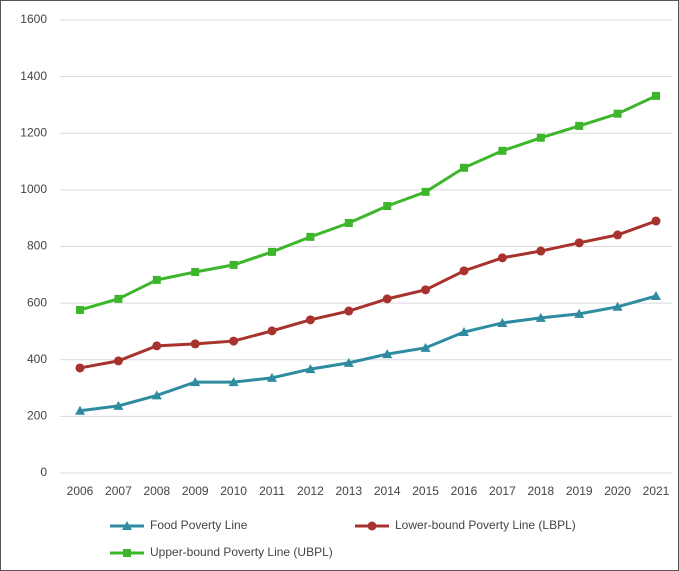 The width and height of the screenshot is (679, 571). Describe the element at coordinates (272, 491) in the screenshot. I see `x-tick-label: 2011` at that location.